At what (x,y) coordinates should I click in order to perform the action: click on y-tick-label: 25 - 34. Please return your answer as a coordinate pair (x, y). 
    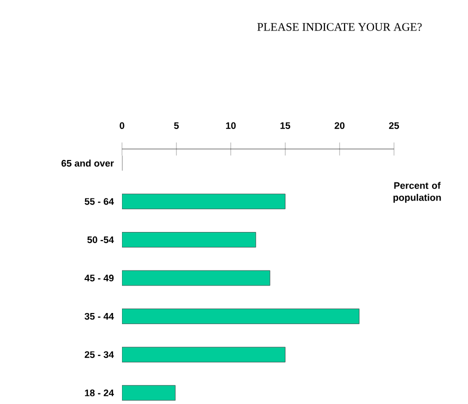
    Looking at the image, I should click on (99, 354).